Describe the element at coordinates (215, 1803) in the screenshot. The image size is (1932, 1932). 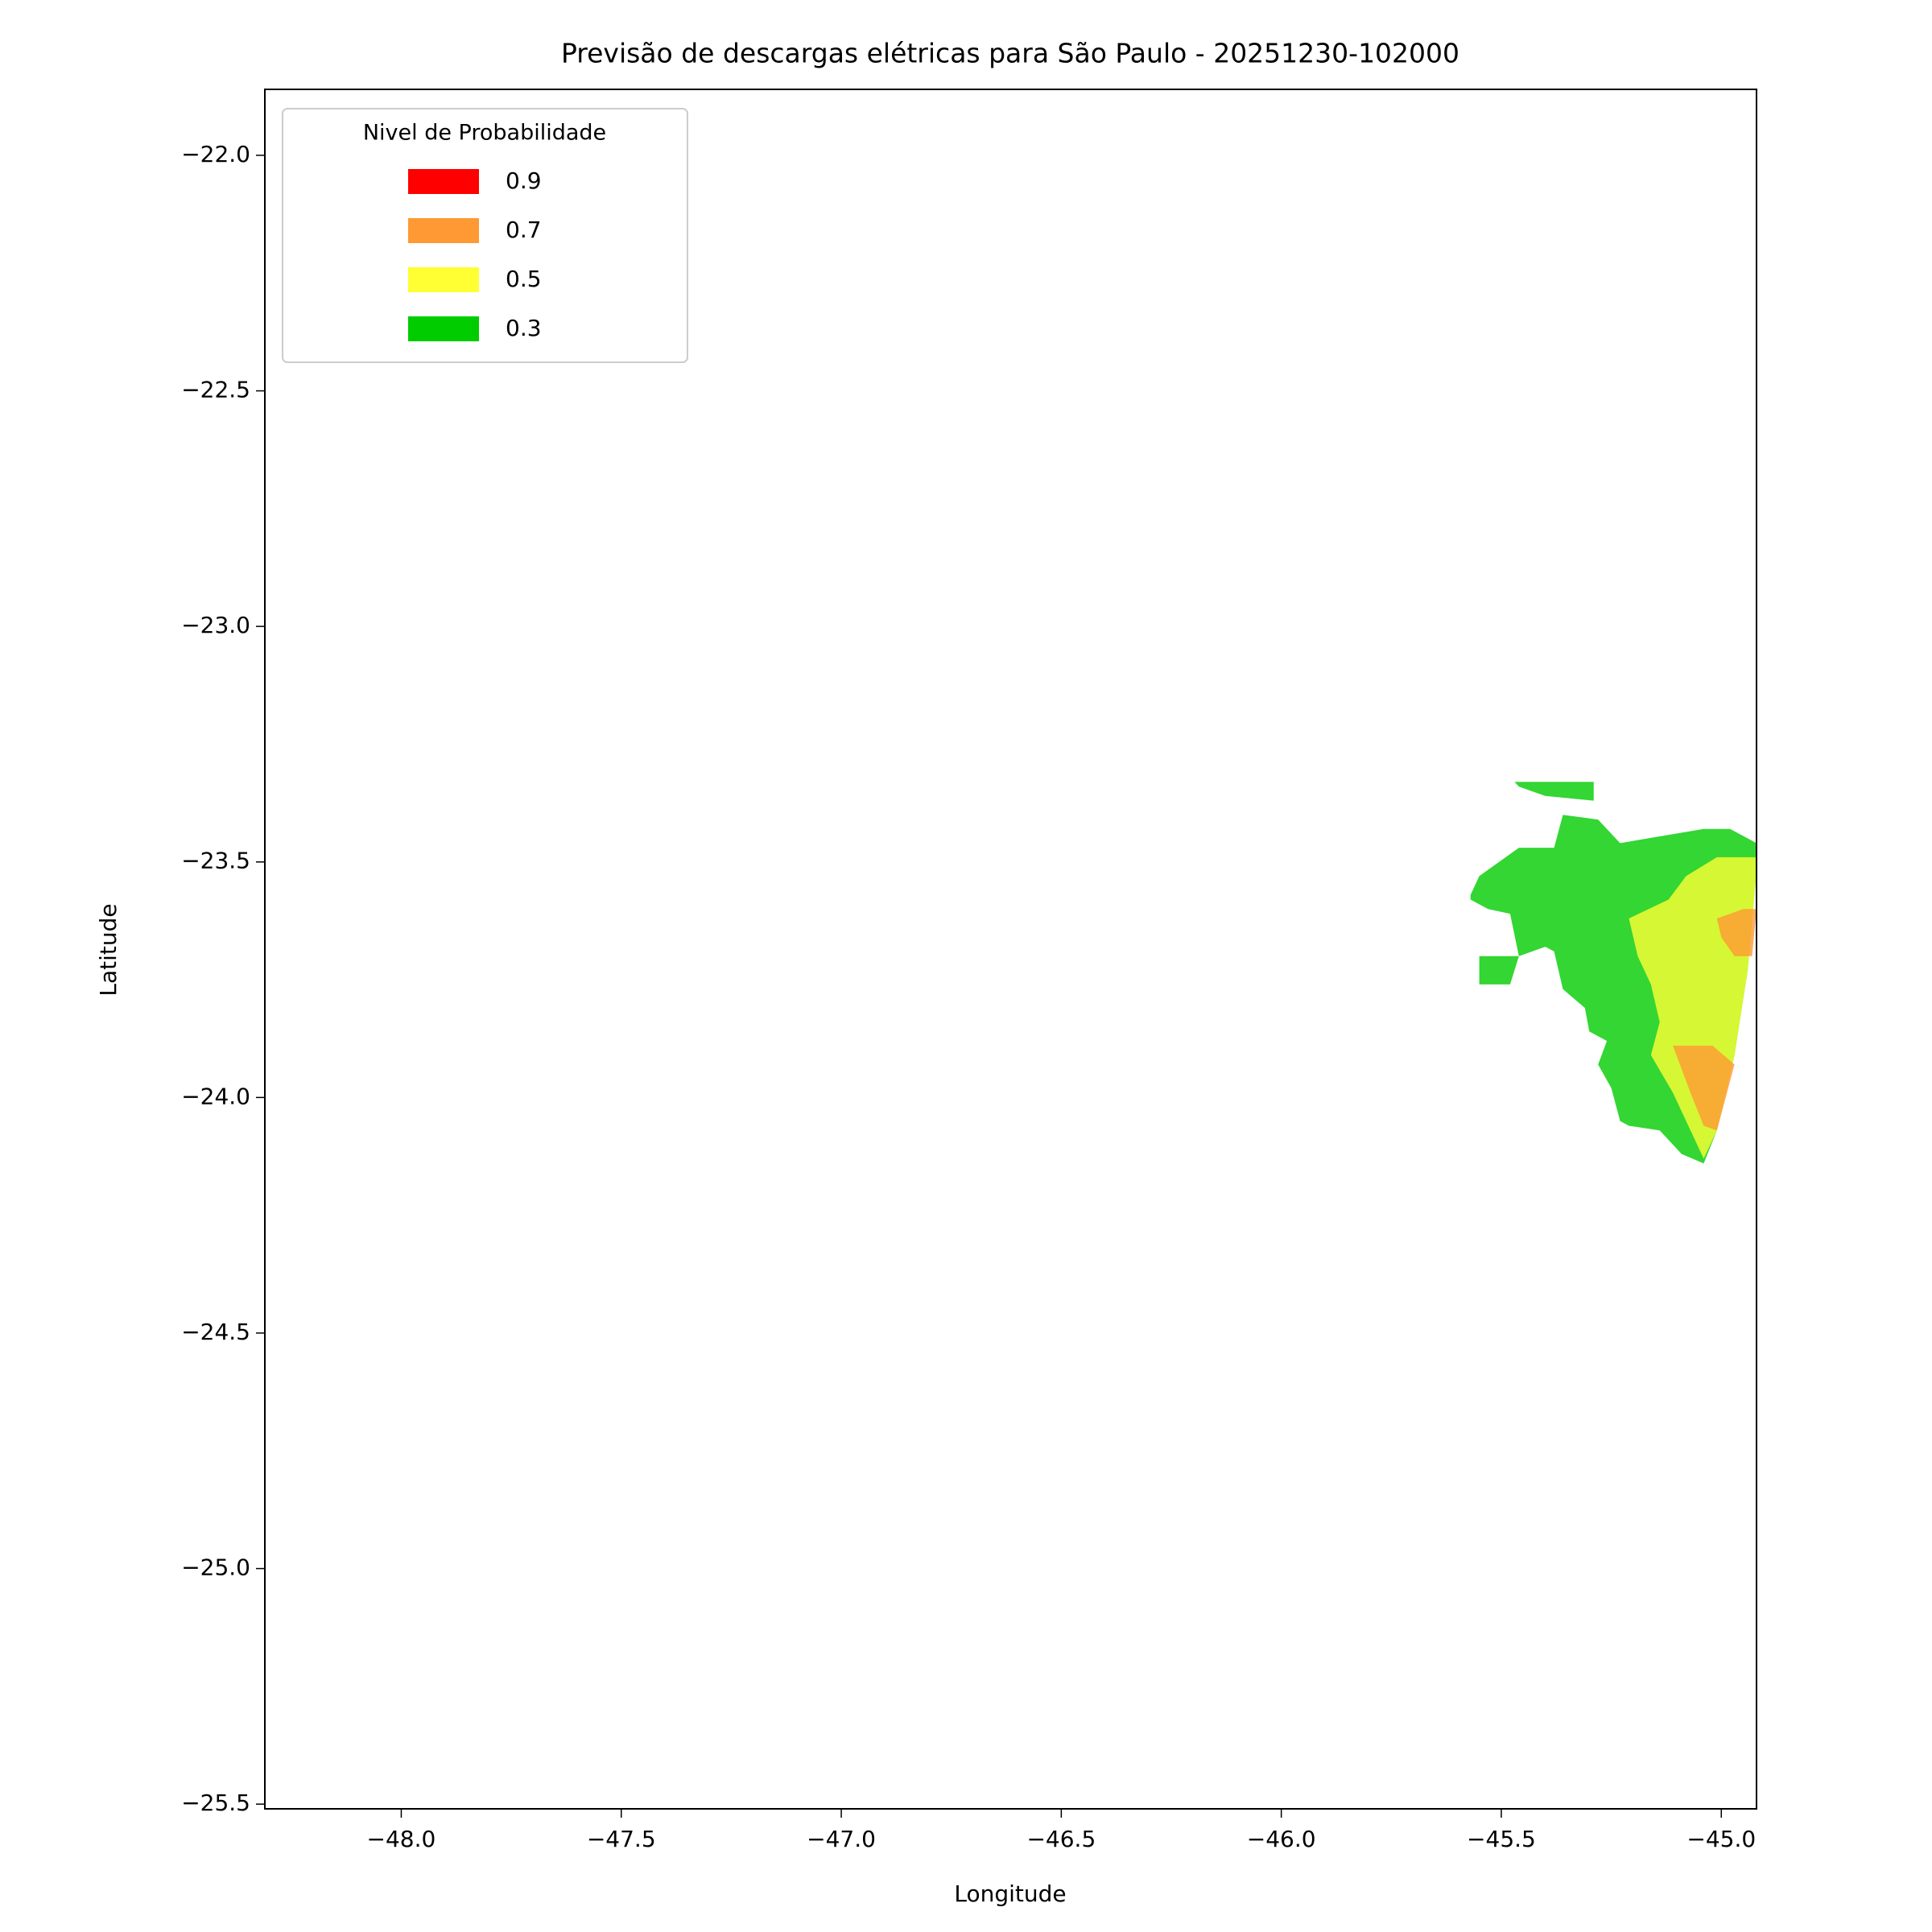
I see `y-tick-label: −25.5` at that location.